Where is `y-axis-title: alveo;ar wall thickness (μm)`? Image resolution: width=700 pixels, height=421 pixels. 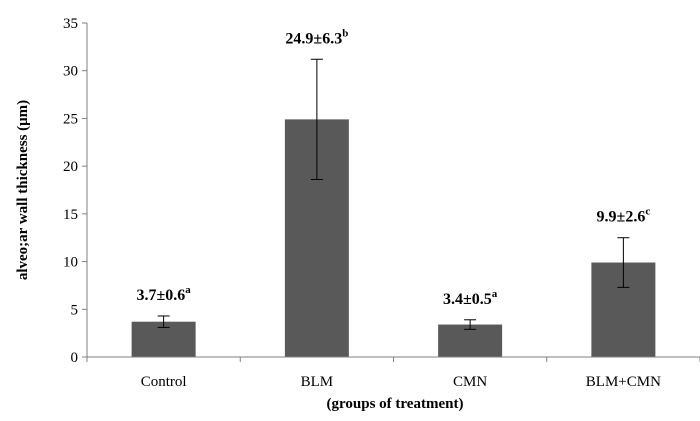 y-axis-title: alveo;ar wall thickness (μm) is located at coordinates (23, 190).